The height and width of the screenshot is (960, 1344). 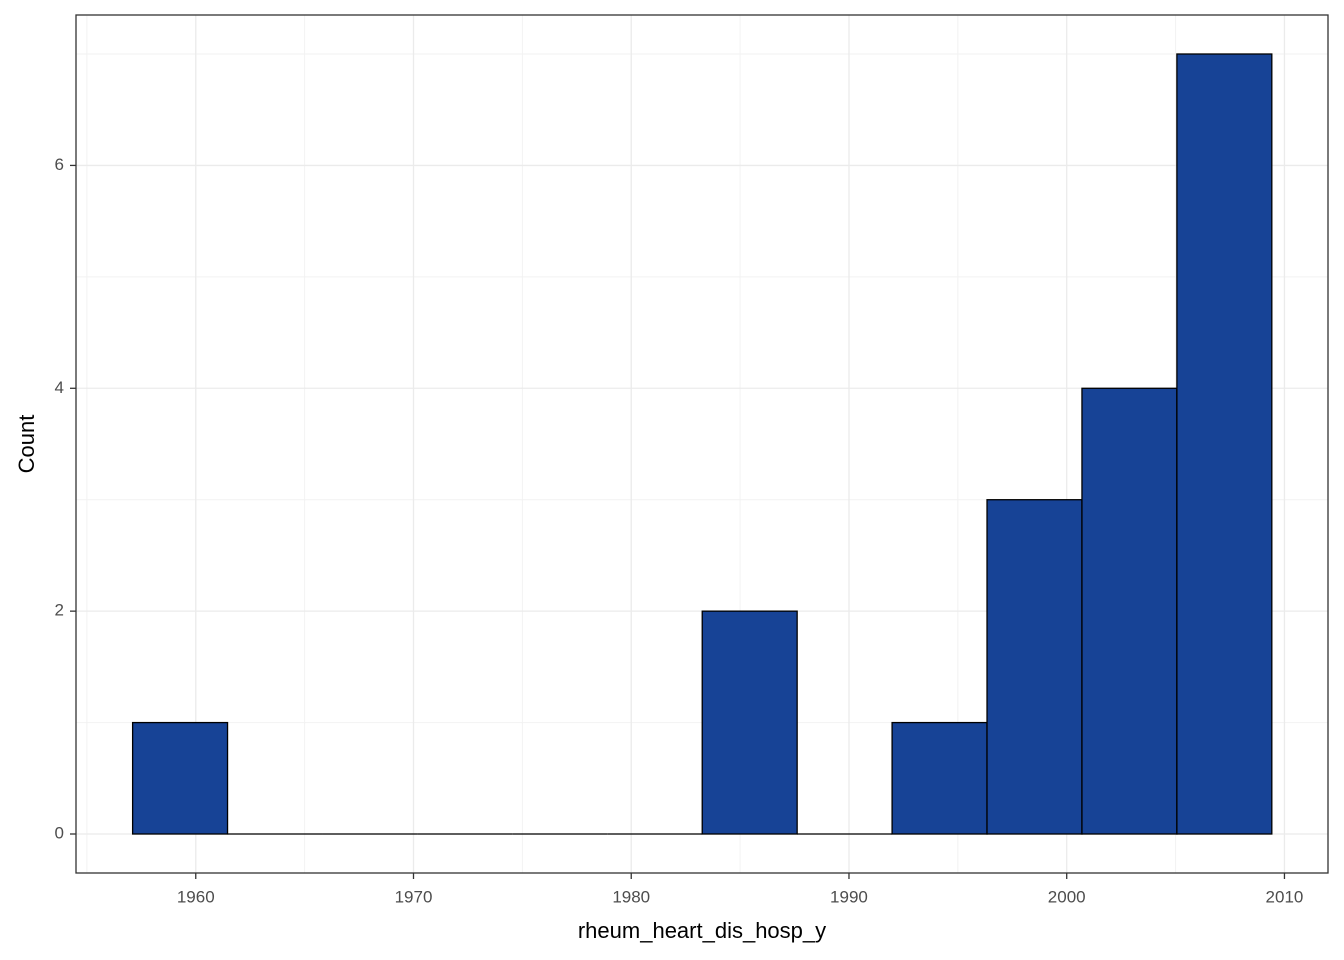 What do you see at coordinates (196, 896) in the screenshot?
I see `x-tick-label: 1960` at bounding box center [196, 896].